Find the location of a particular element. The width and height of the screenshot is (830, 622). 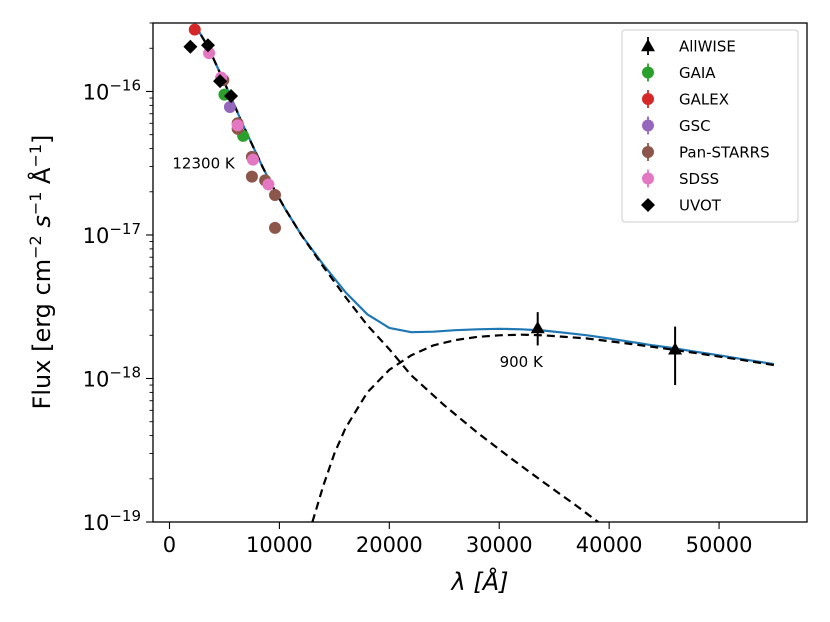

x-tick-label: 50000 is located at coordinates (719, 545).